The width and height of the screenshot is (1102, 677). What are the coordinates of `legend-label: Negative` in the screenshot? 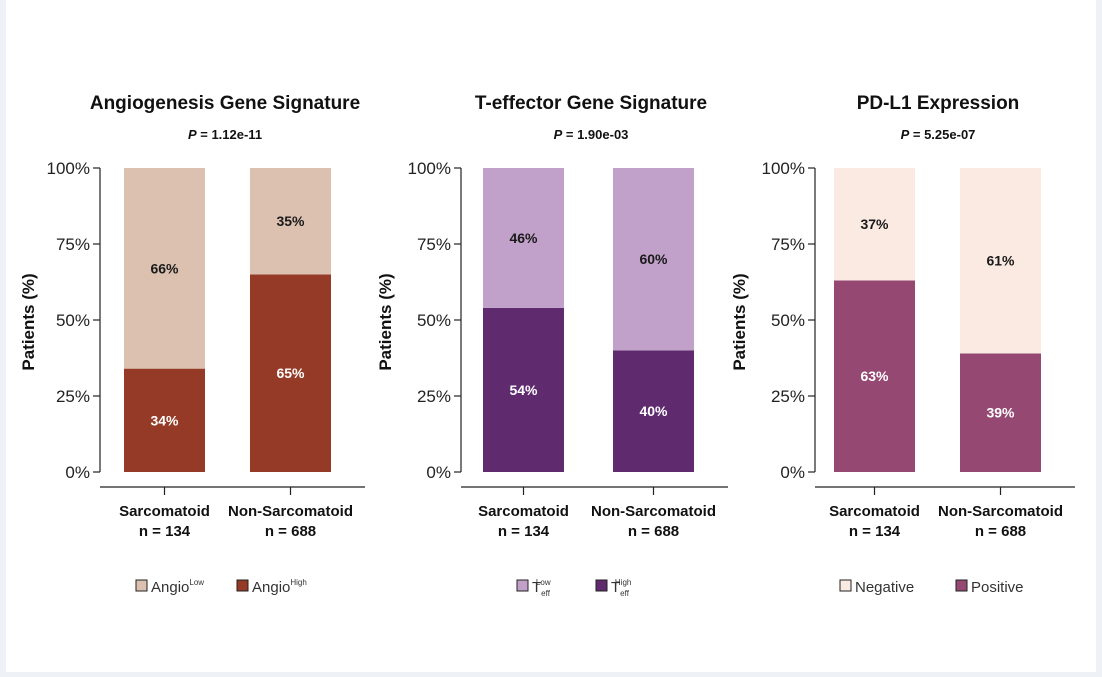 It's located at (884, 587).